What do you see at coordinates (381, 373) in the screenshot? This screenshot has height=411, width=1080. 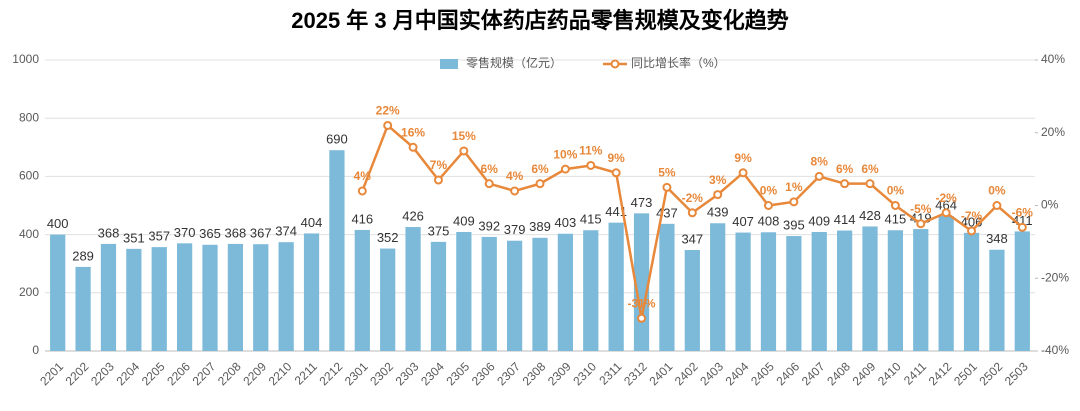 I see `x-tick-label: 2302` at bounding box center [381, 373].